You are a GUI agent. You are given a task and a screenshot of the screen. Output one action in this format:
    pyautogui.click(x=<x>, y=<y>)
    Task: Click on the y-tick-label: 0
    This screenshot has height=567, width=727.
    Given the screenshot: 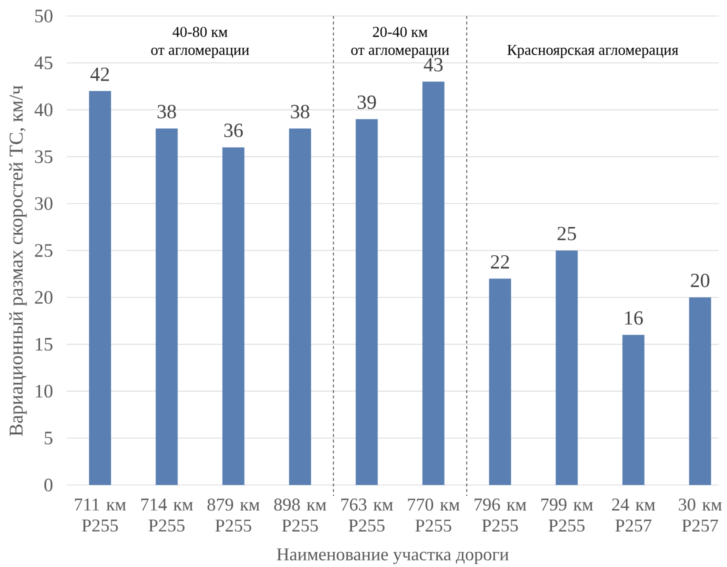 What is the action you would take?
    pyautogui.click(x=48, y=485)
    